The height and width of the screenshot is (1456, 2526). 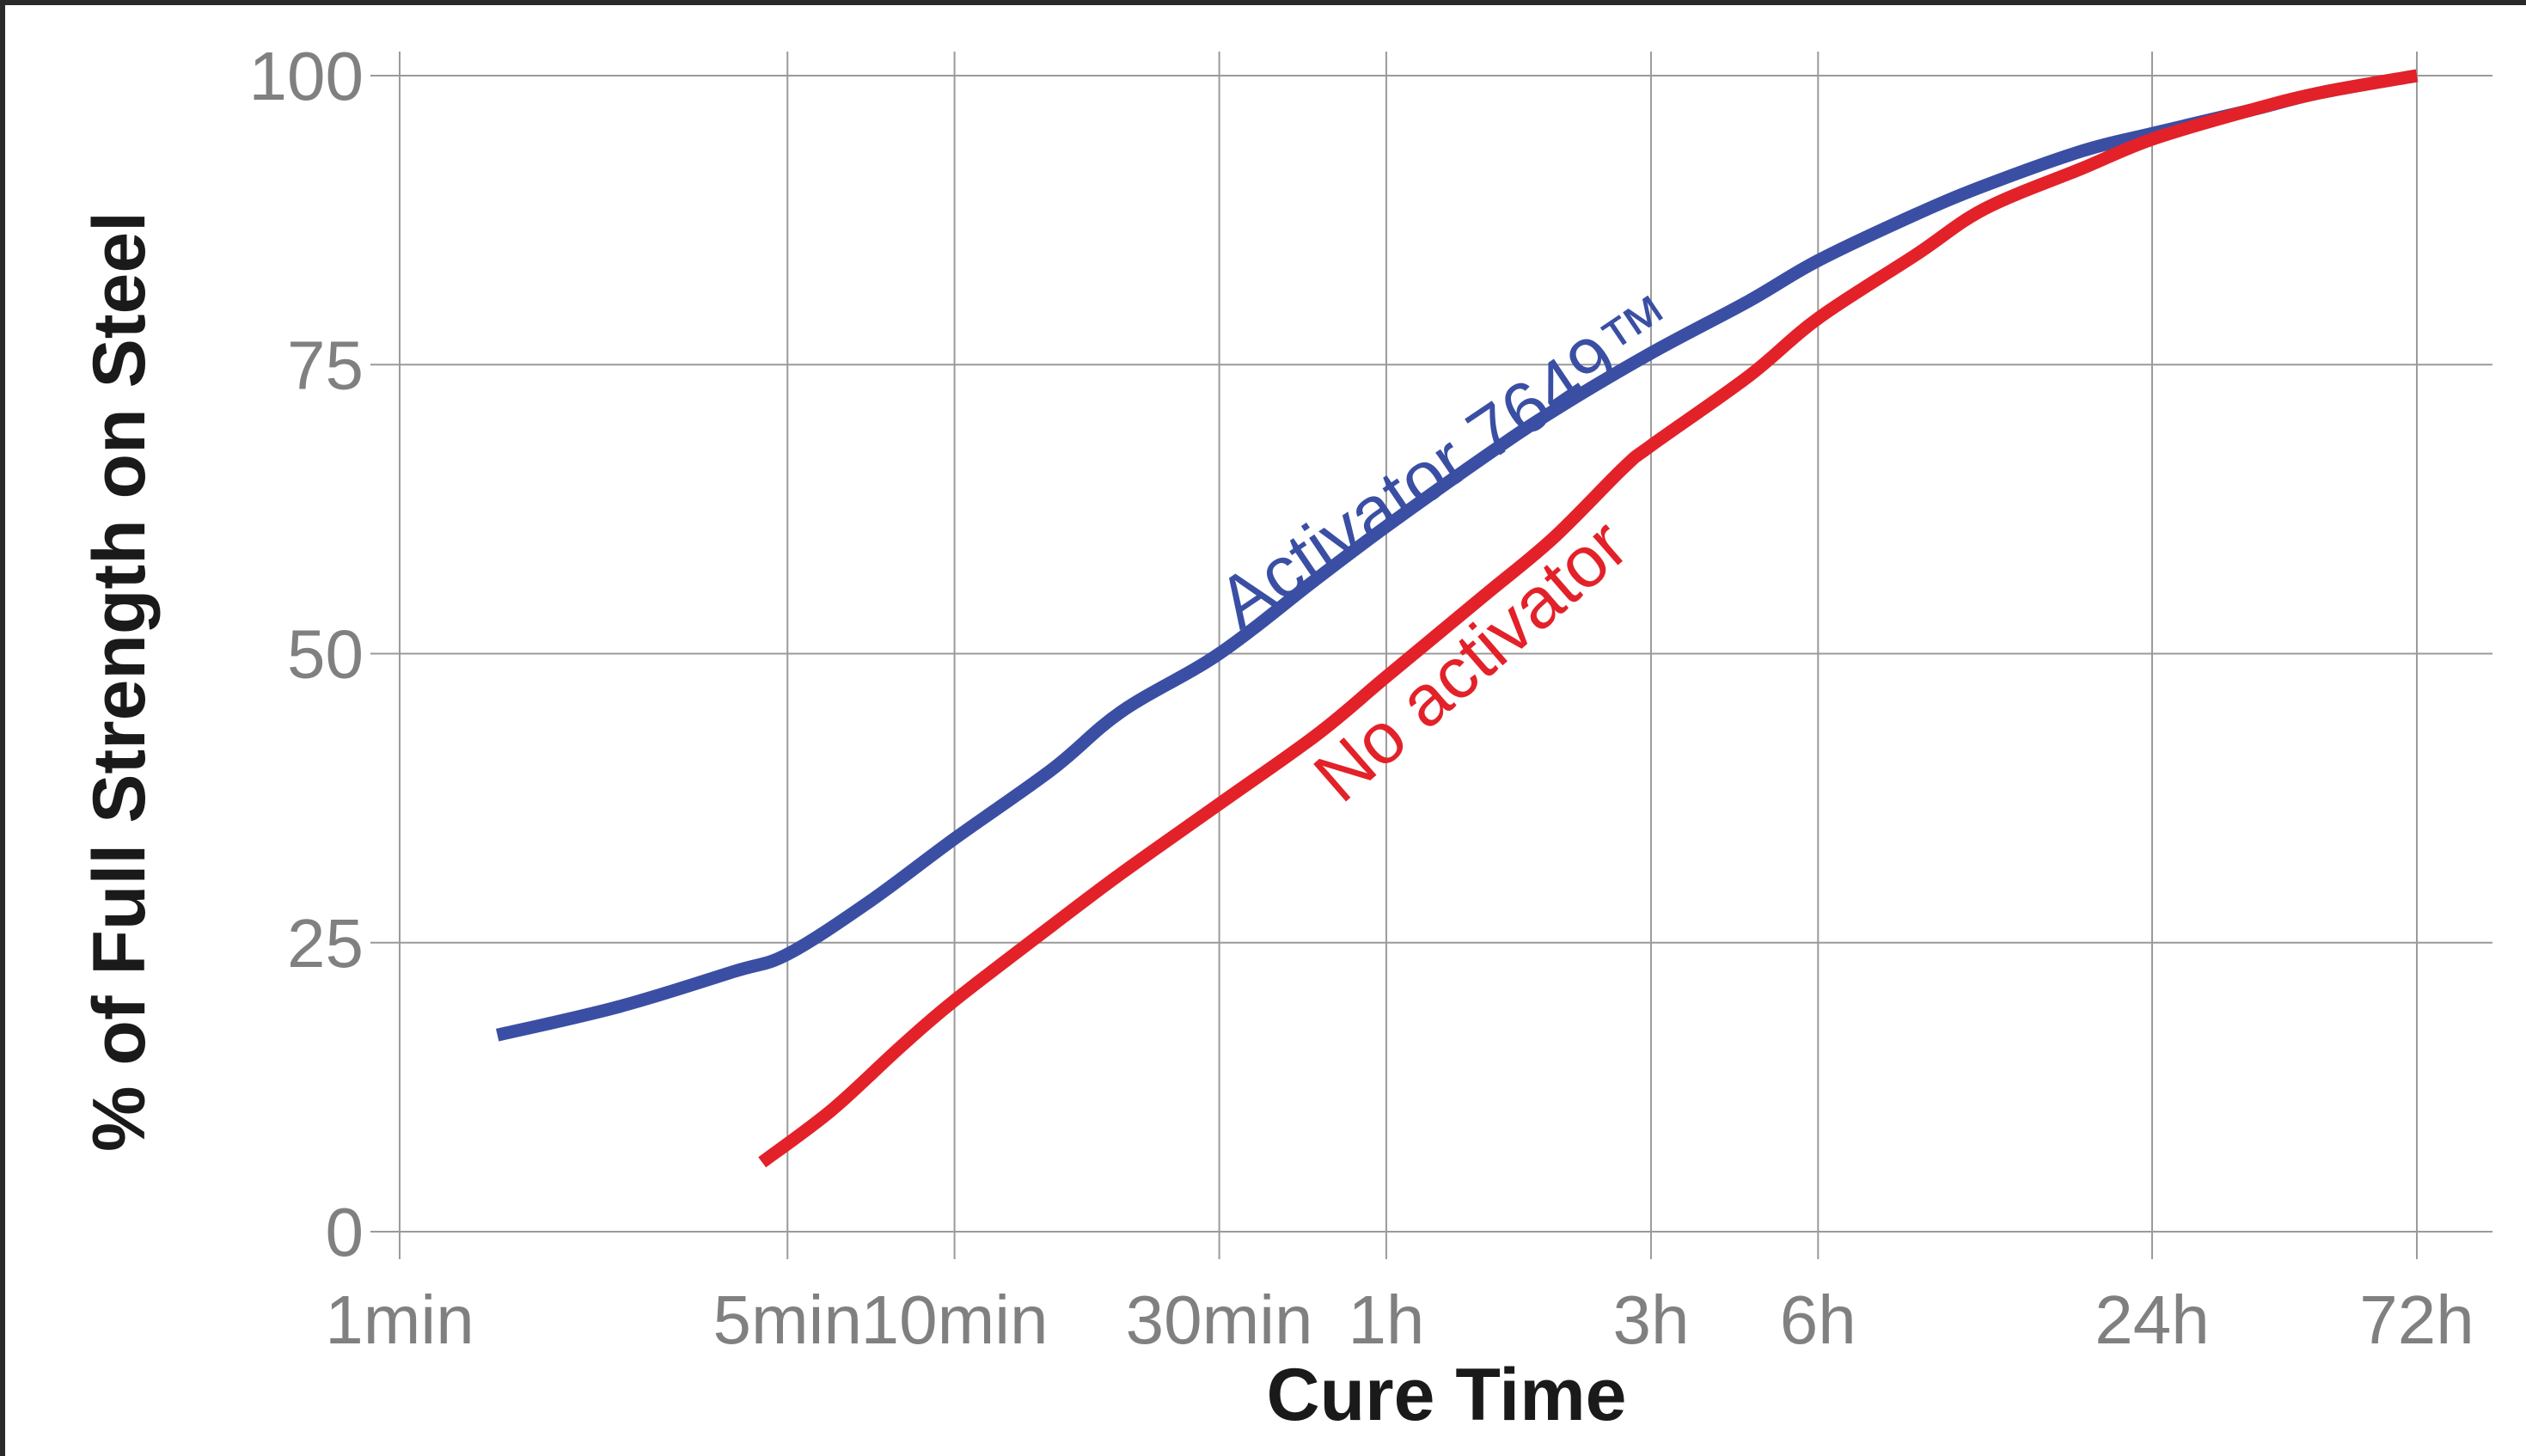 What do you see at coordinates (325, 944) in the screenshot?
I see `y-tick-label: 25` at bounding box center [325, 944].